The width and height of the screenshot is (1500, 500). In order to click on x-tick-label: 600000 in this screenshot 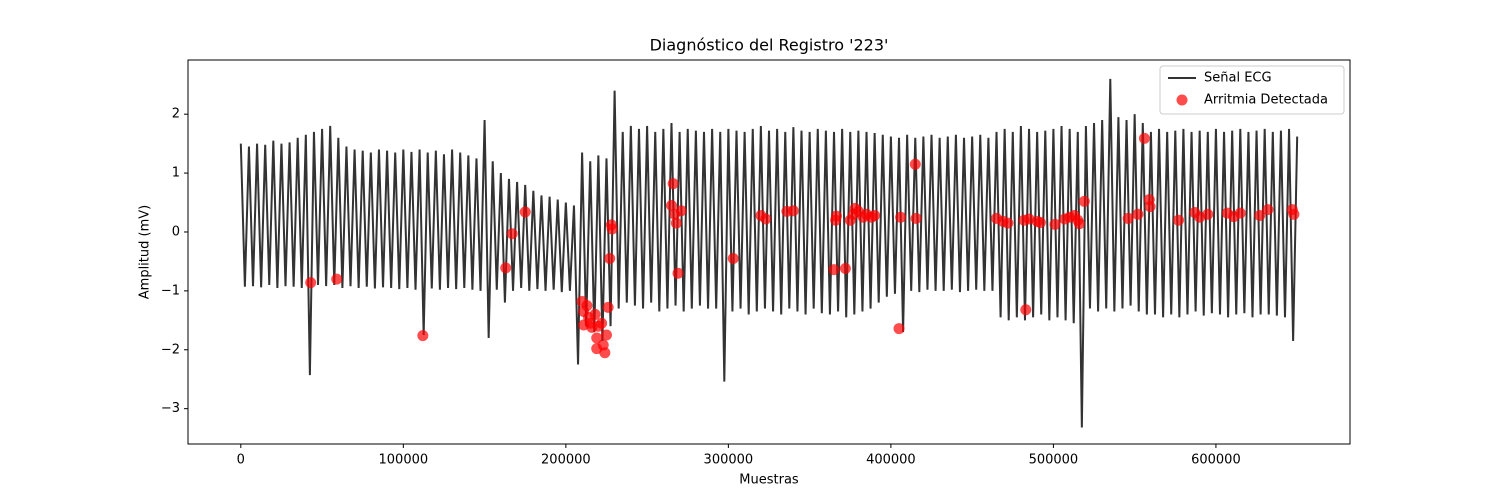, I will do `click(1216, 460)`.